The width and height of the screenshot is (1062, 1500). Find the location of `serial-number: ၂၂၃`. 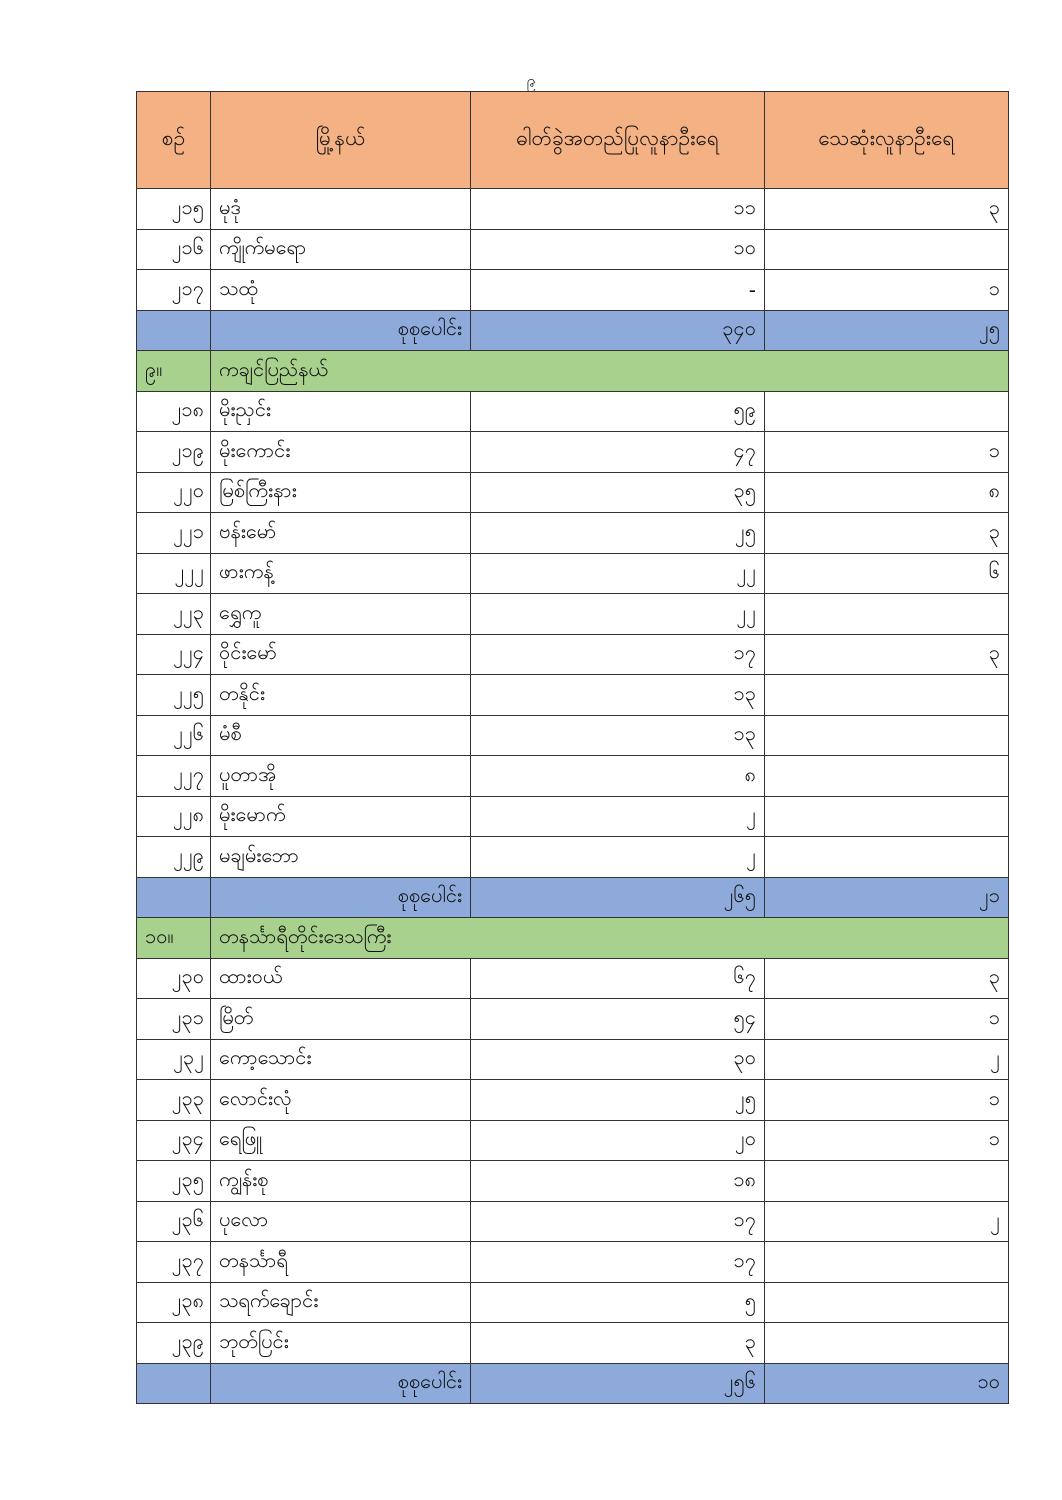

serial-number: ၂၂၃ is located at coordinates (173, 614).